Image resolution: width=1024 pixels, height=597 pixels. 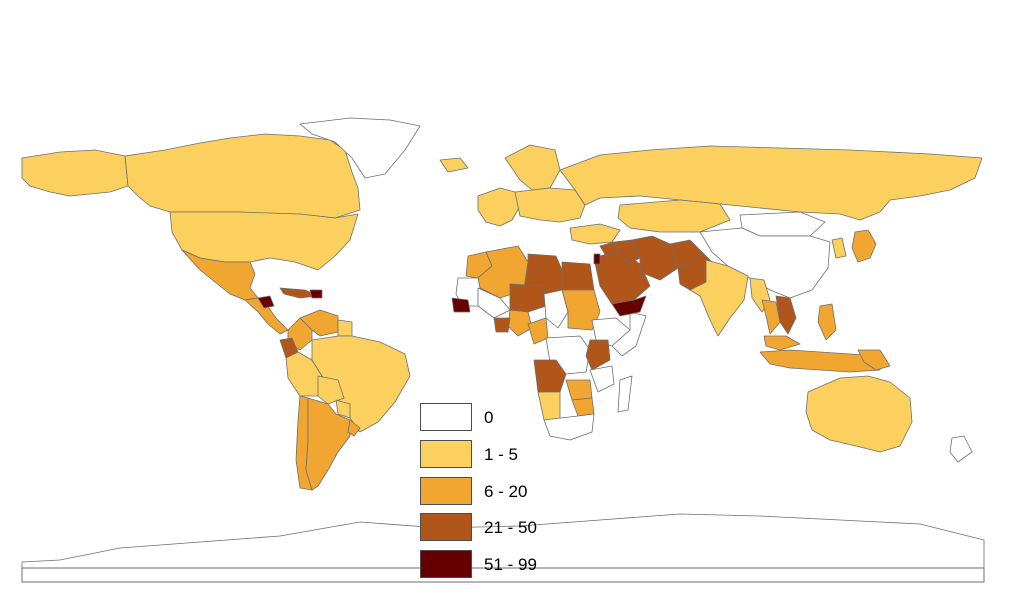 What do you see at coordinates (874, 360) in the screenshot?
I see `region-papua-new-guinea` at bounding box center [874, 360].